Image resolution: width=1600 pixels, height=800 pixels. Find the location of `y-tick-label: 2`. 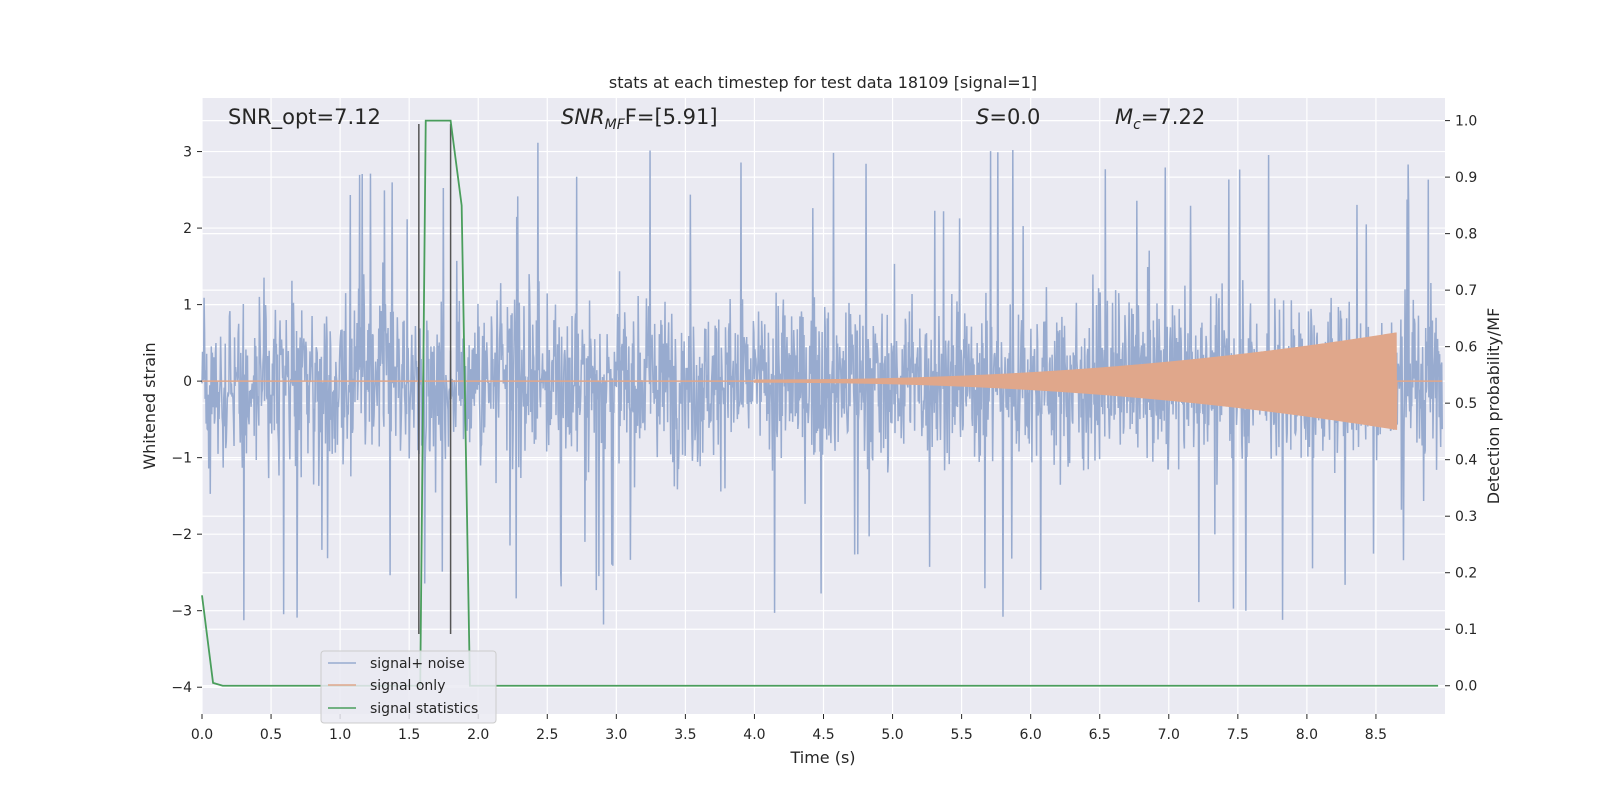

y-tick-label: 2 is located at coordinates (187, 229).